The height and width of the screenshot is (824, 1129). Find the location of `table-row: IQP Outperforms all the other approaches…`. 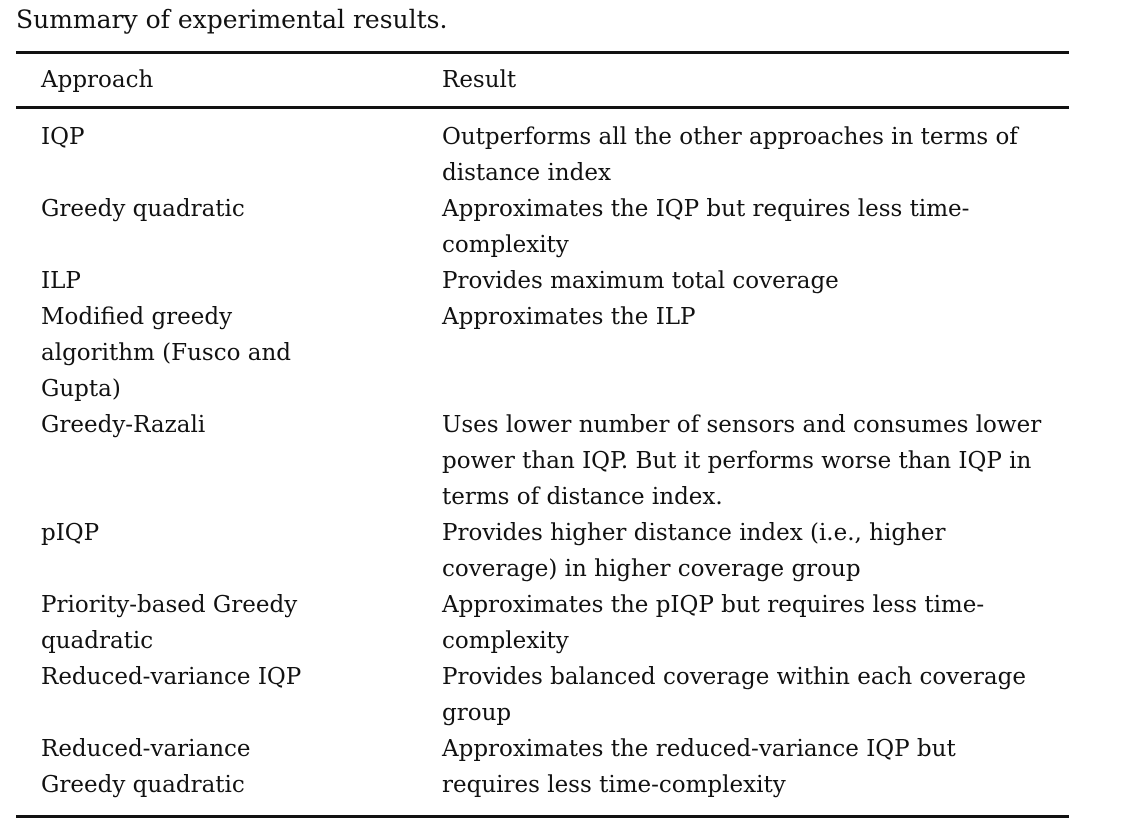

table-row: IQP Outperforms all the other approaches… is located at coordinates (542, 150).